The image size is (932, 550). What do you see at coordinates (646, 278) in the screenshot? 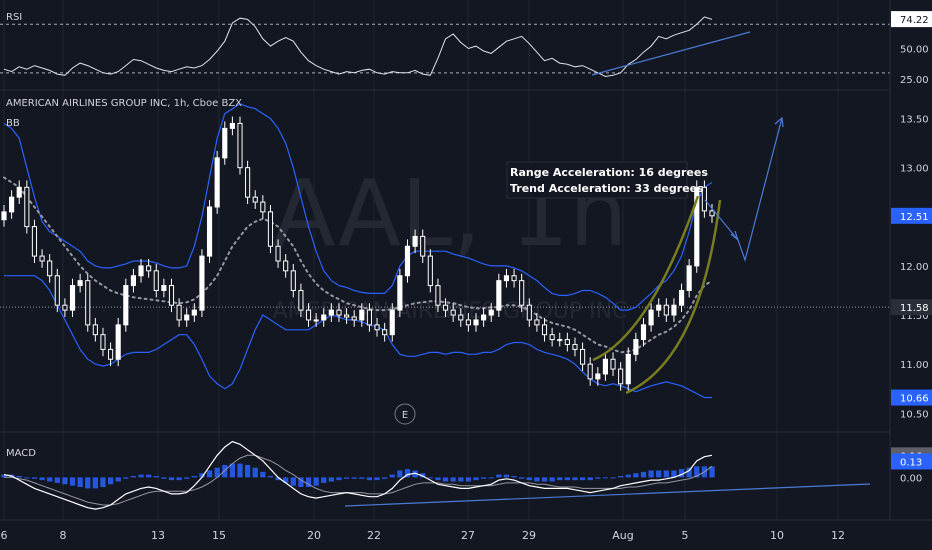
I see `acceleration-arc-upper` at bounding box center [646, 278].